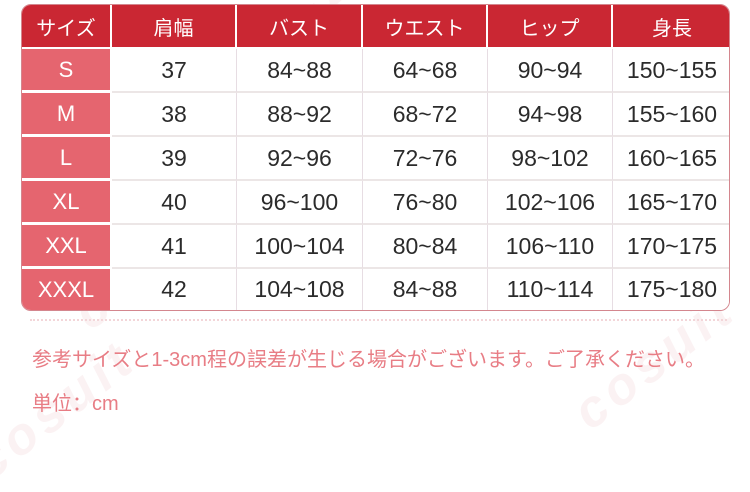  I want to click on data-cell: 160~165, so click(671, 159).